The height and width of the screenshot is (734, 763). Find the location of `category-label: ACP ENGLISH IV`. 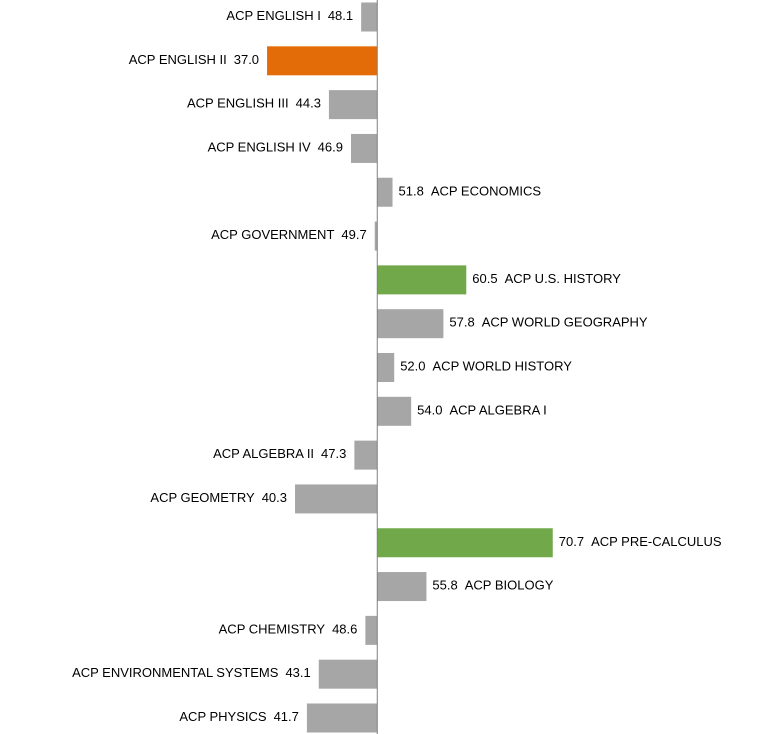

category-label: ACP ENGLISH IV is located at coordinates (259, 147).